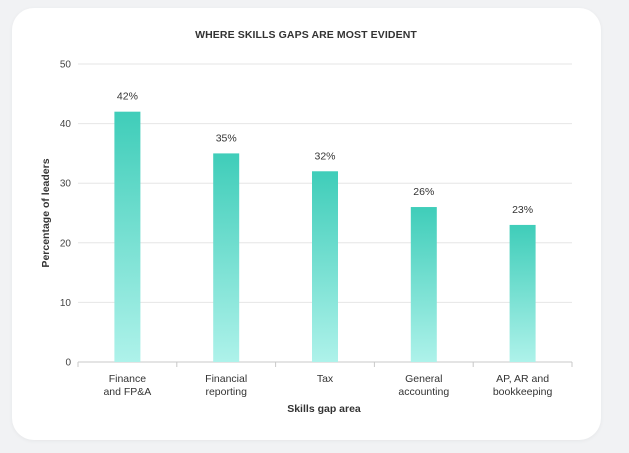  I want to click on y-tick-label: 30, so click(66, 184).